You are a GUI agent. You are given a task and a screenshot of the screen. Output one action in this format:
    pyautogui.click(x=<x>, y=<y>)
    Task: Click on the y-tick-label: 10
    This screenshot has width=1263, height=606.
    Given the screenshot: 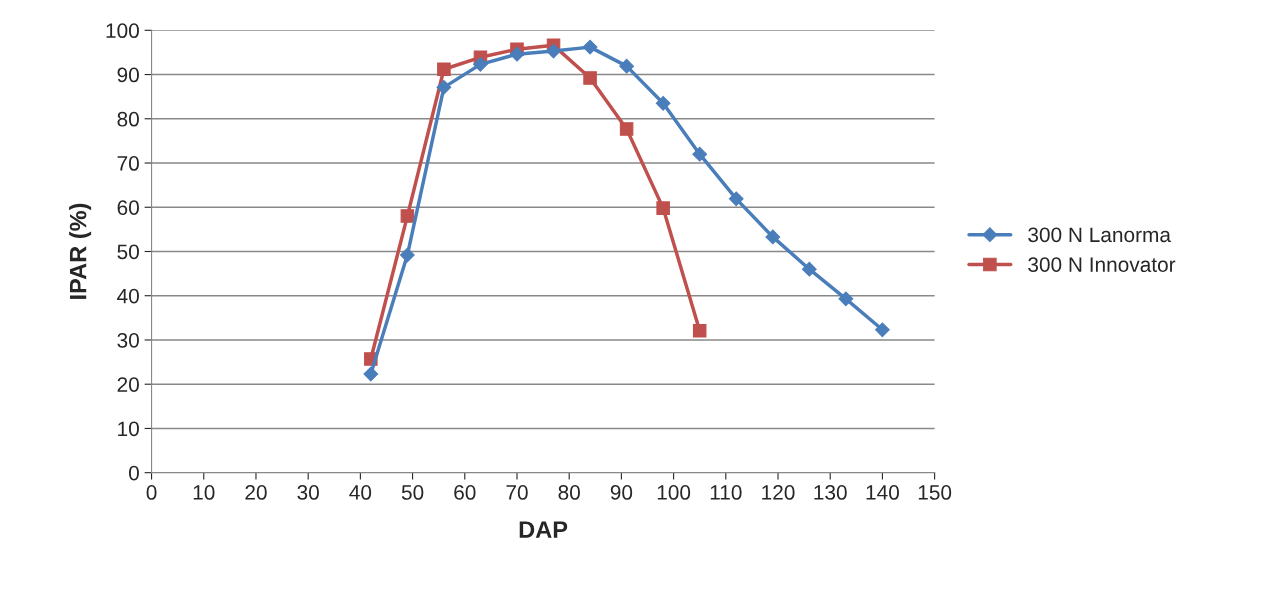 What is the action you would take?
    pyautogui.click(x=128, y=429)
    